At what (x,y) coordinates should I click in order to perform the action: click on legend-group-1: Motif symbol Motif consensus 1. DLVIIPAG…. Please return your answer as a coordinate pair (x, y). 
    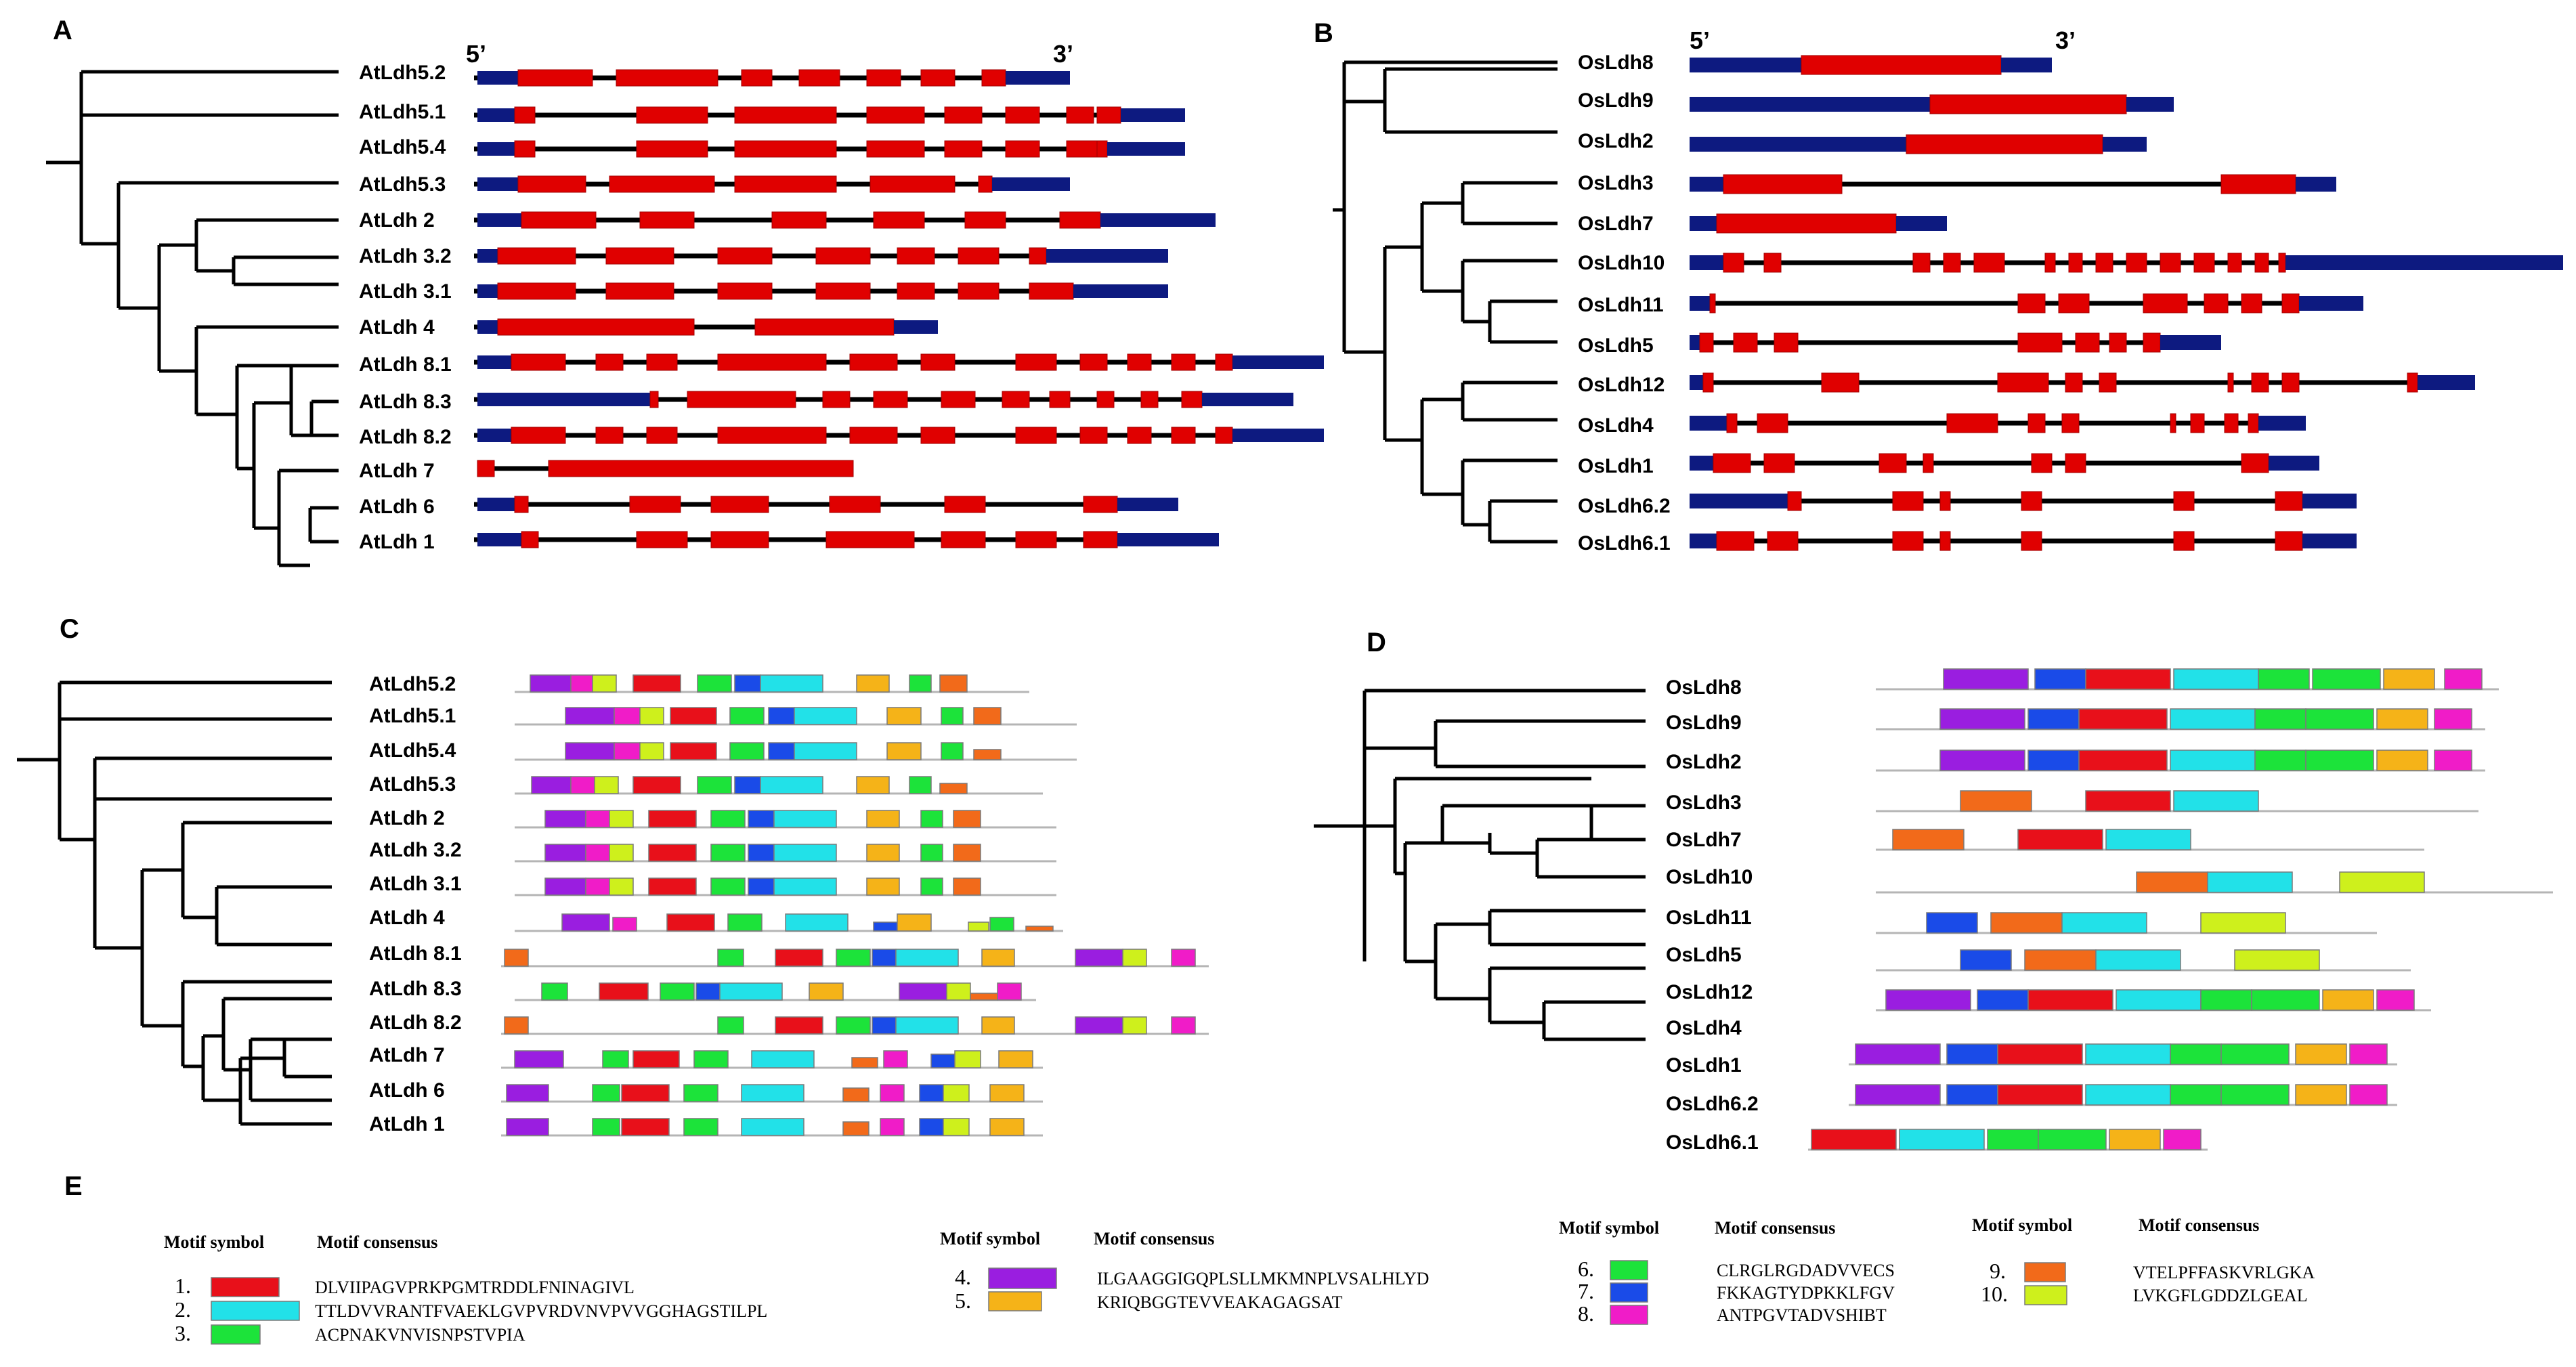
    Looking at the image, I should click on (465, 1288).